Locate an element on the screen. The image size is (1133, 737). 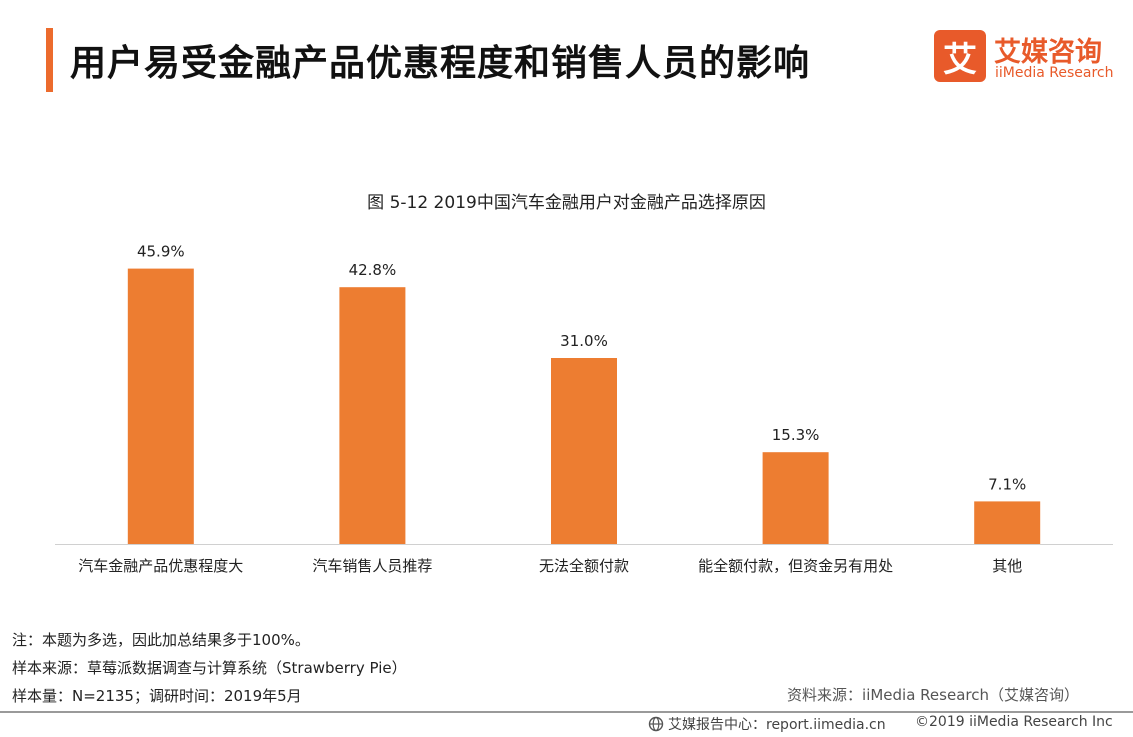
logo-chinese-text: 艾媒咨询 is located at coordinates (1048, 52).